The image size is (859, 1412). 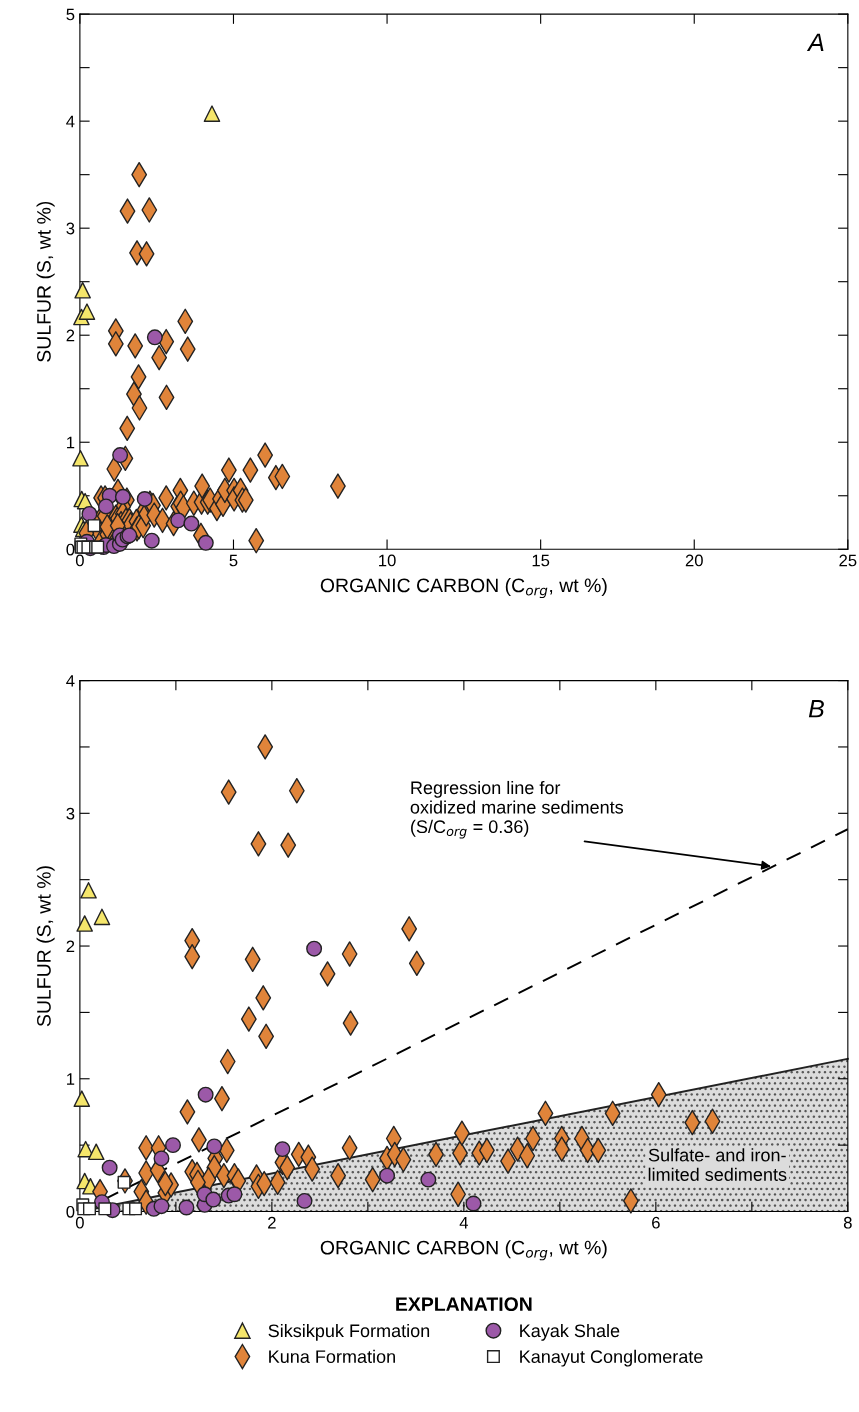 I want to click on x-tick-label: 5, so click(x=233, y=560).